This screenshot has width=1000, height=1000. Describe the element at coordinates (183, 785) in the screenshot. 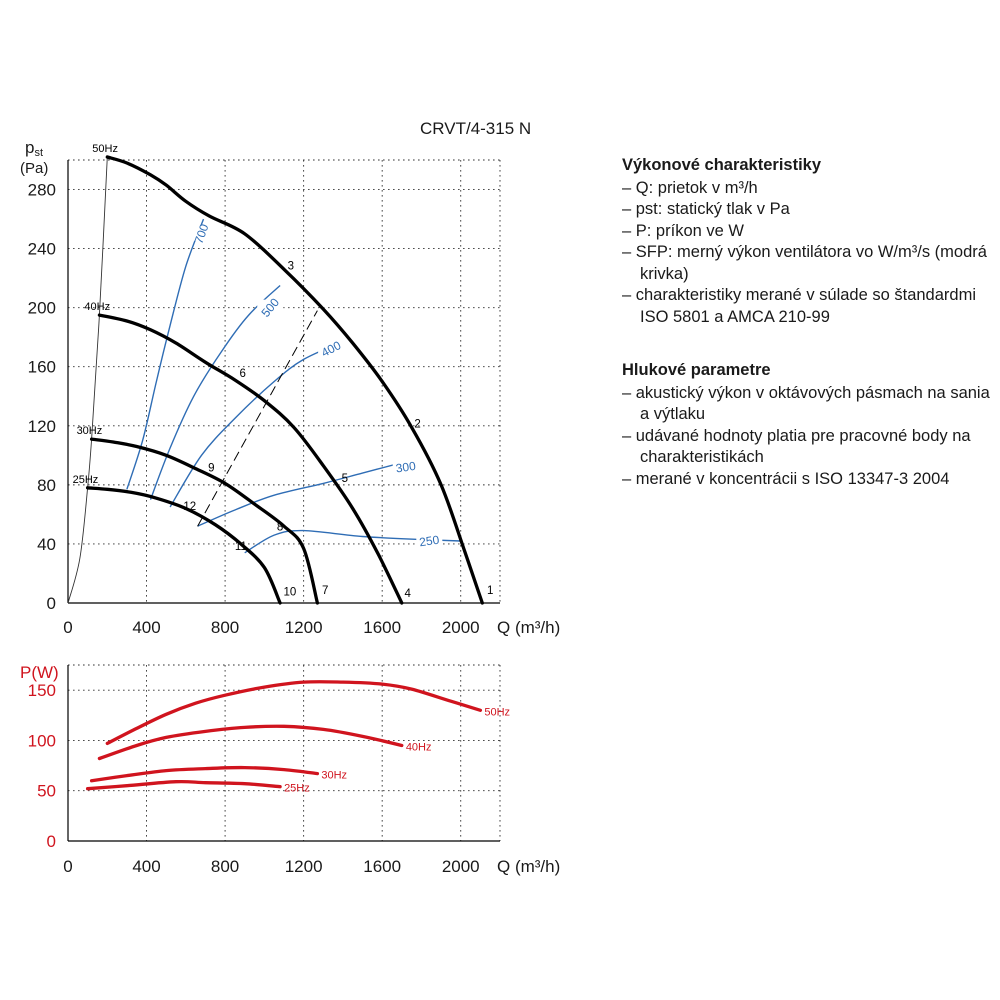

I see `power-curve-25Hz` at that location.